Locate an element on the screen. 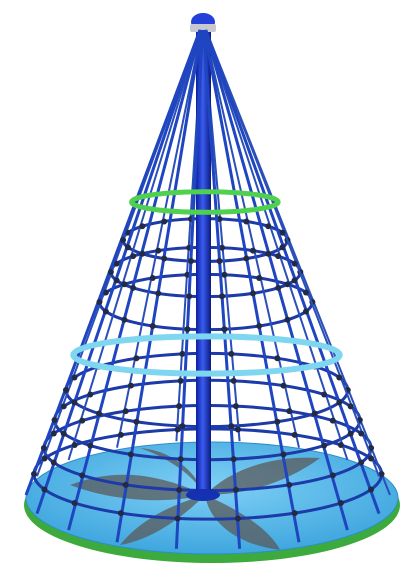 The width and height of the screenshot is (416, 577). mast-collar is located at coordinates (203, 28).